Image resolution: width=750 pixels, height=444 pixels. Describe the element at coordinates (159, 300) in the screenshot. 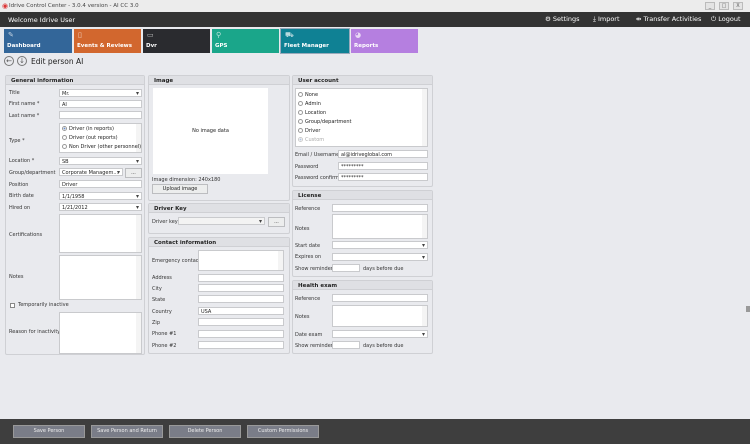

I see `state-label: State` at that location.